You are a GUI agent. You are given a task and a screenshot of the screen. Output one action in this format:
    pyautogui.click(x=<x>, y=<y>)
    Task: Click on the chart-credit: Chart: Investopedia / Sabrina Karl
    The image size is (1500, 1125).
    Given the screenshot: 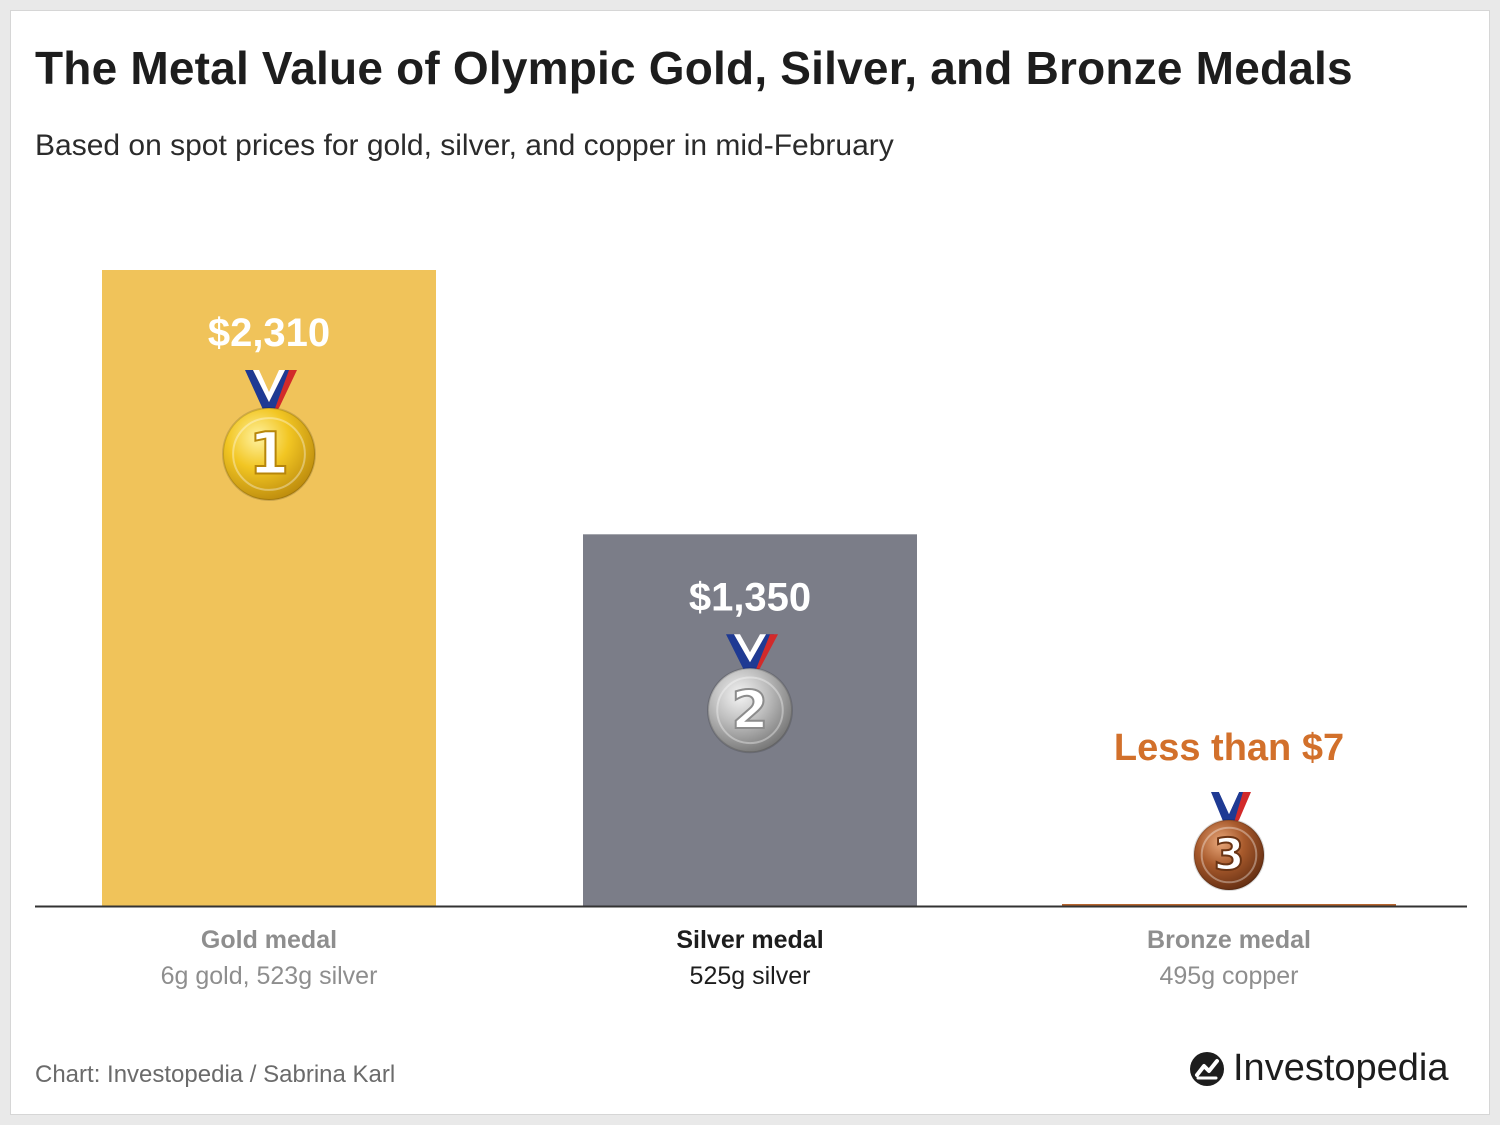 What is the action you would take?
    pyautogui.click(x=215, y=1074)
    